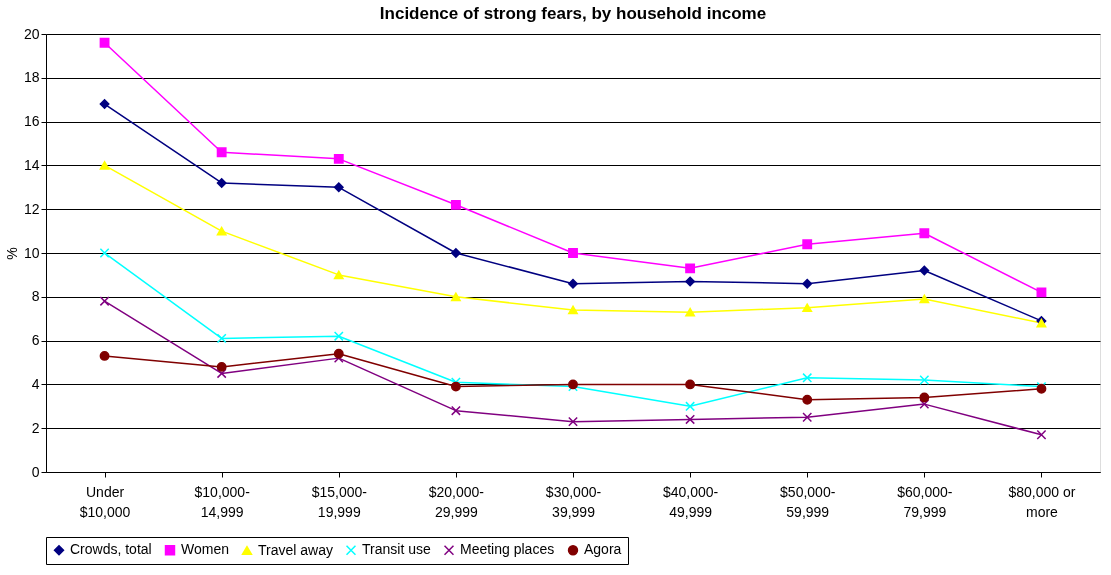 The height and width of the screenshot is (575, 1111). What do you see at coordinates (31, 252) in the screenshot?
I see `y-tick-label: 10` at bounding box center [31, 252].